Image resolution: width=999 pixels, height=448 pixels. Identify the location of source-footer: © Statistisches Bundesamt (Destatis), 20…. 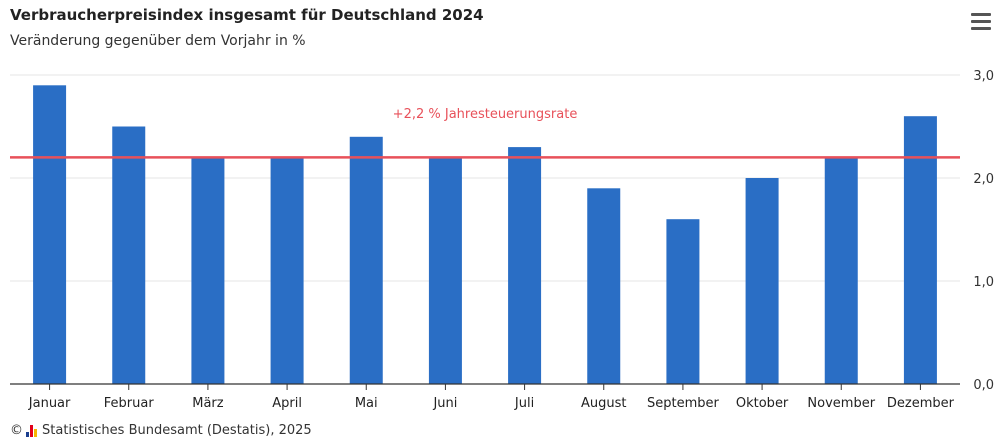
(161, 430).